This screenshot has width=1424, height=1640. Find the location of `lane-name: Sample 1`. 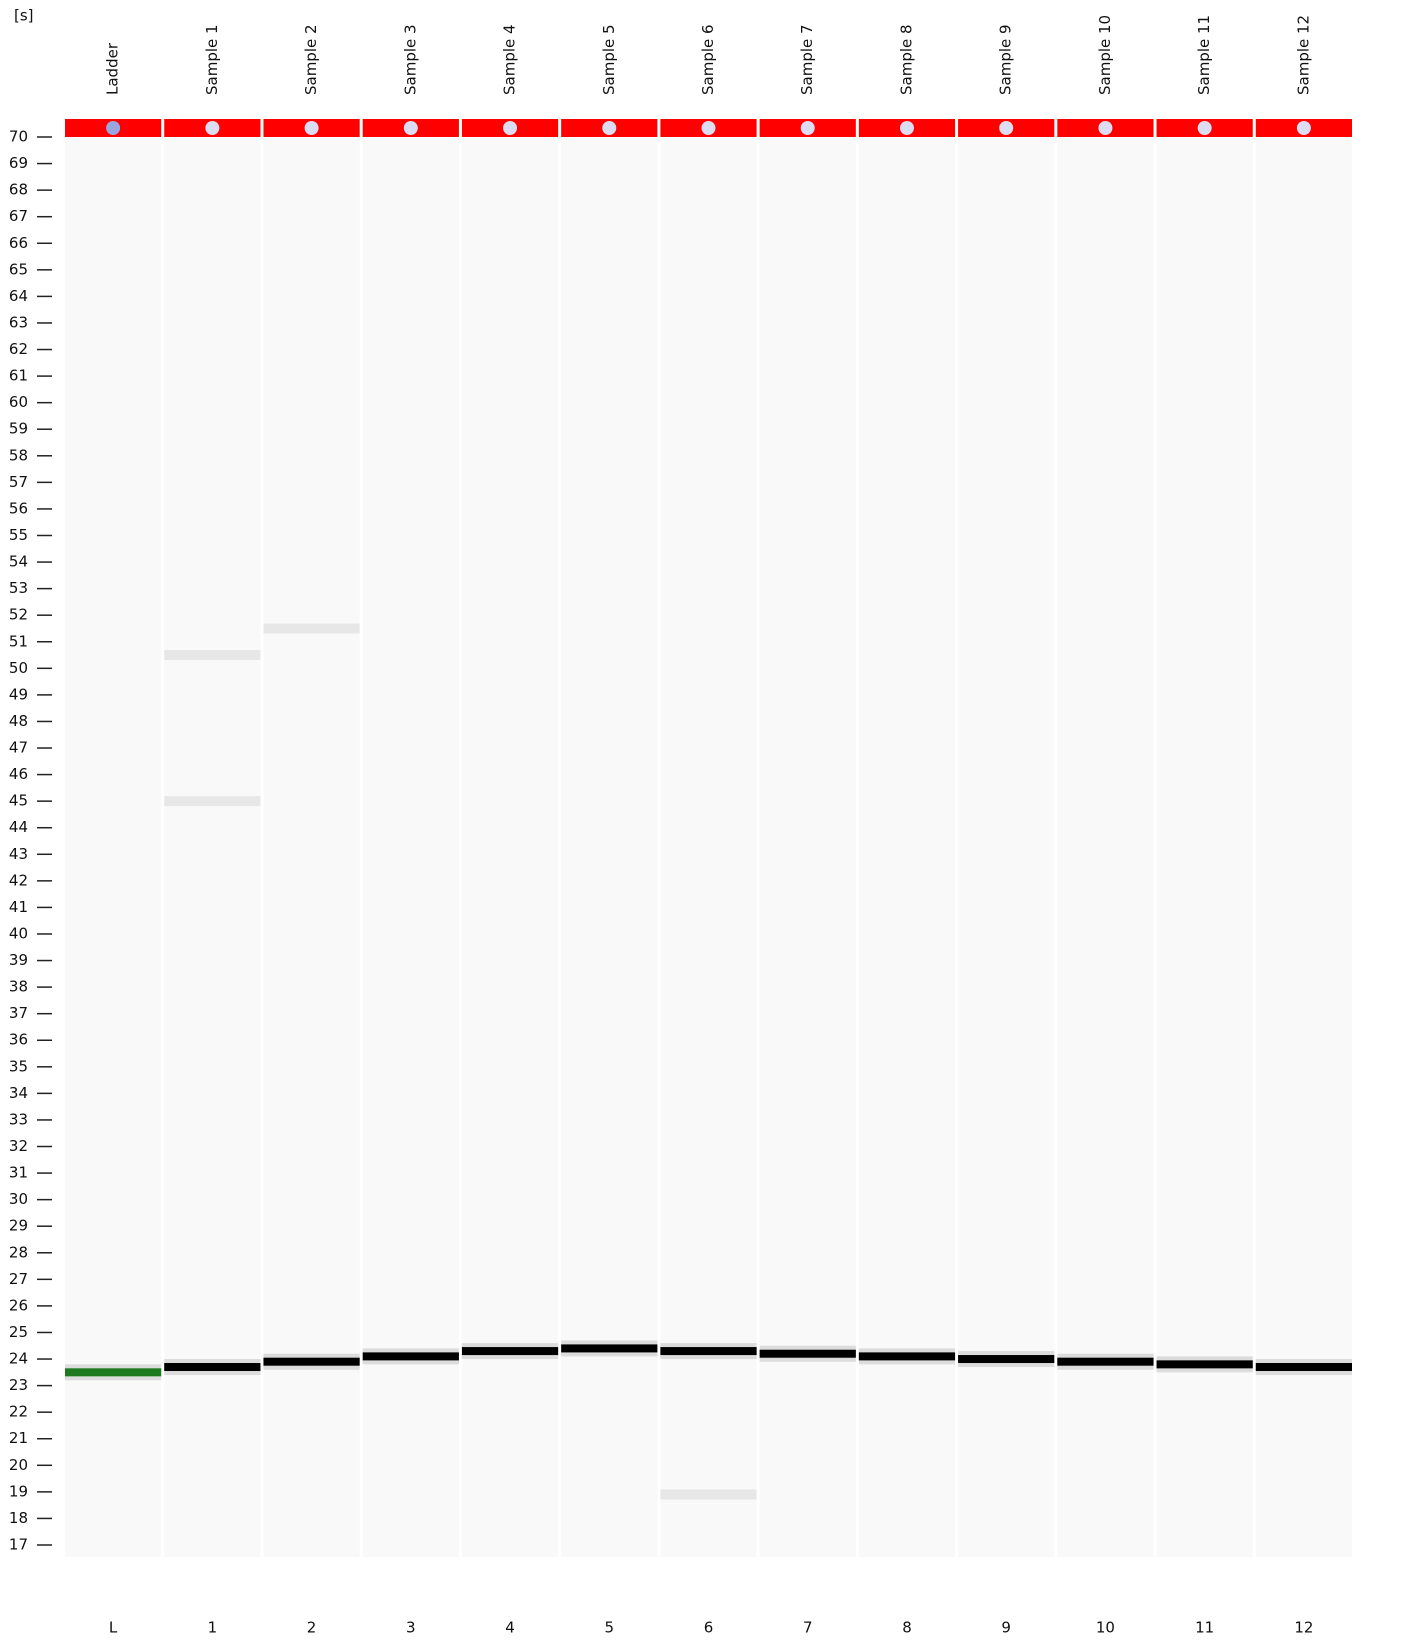

lane-name: Sample 1 is located at coordinates (212, 59).